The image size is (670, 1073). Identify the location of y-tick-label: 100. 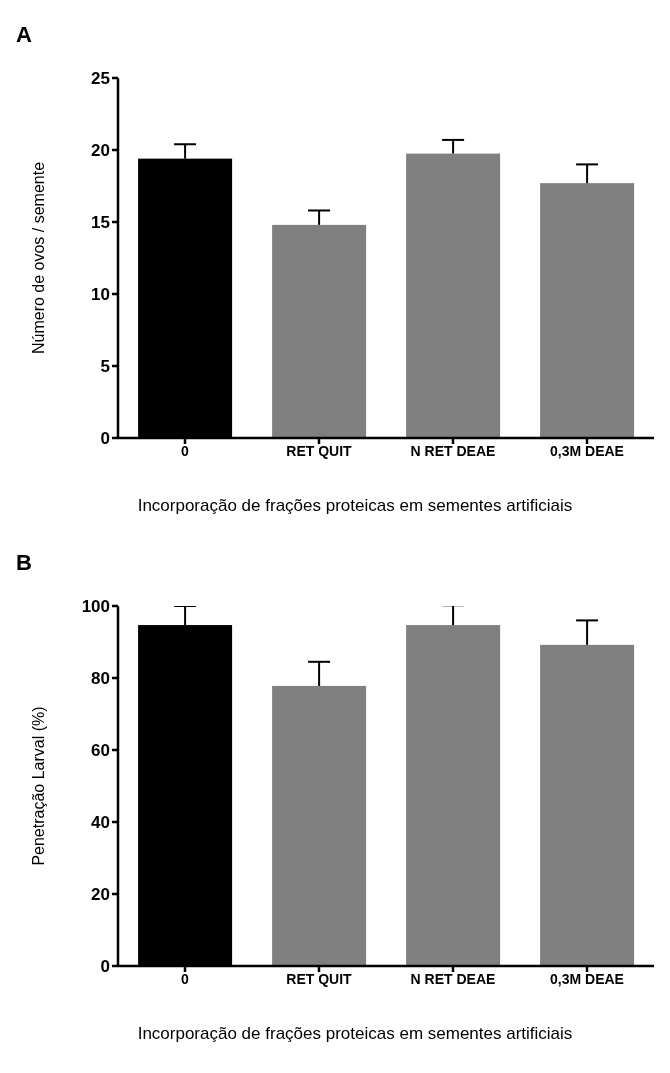
(95, 607).